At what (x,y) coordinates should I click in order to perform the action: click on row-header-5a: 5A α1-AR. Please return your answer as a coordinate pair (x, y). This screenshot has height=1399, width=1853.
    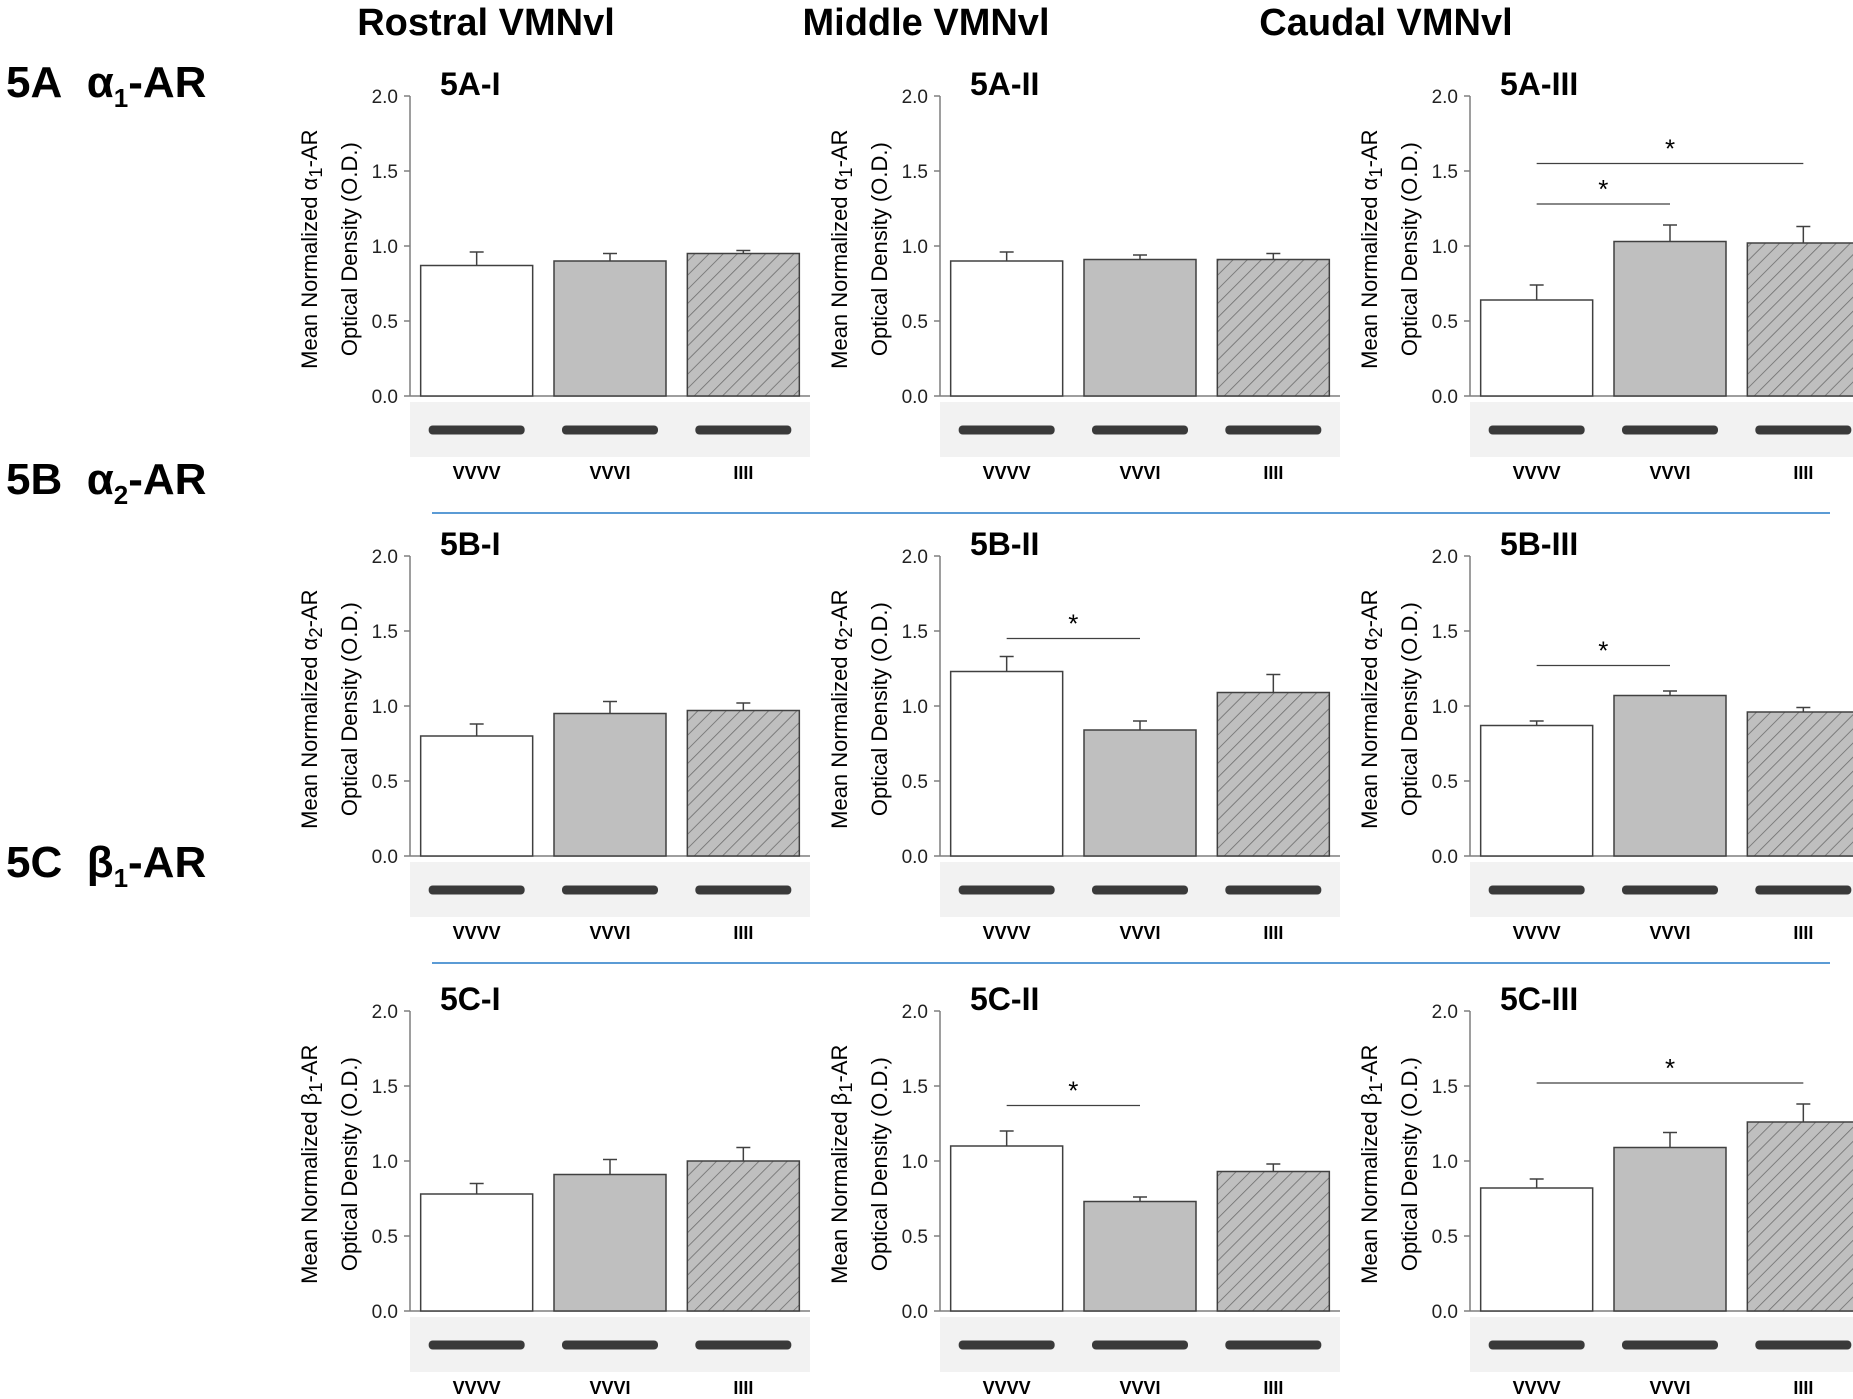
    Looking at the image, I should click on (106, 86).